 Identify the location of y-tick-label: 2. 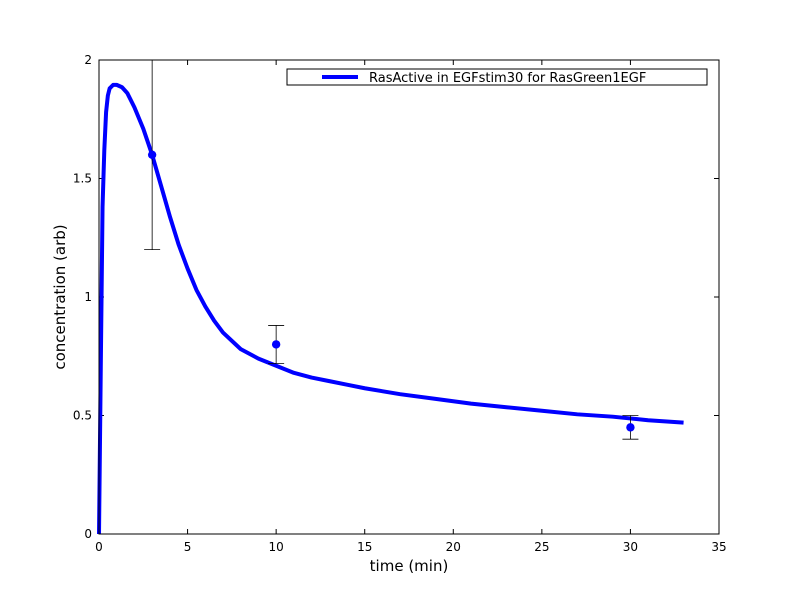
(88, 60).